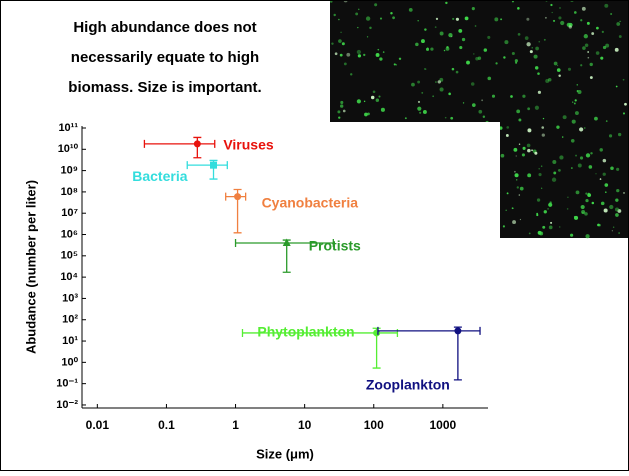 The width and height of the screenshot is (629, 476). I want to click on y-tick-label: 10², so click(70, 320).